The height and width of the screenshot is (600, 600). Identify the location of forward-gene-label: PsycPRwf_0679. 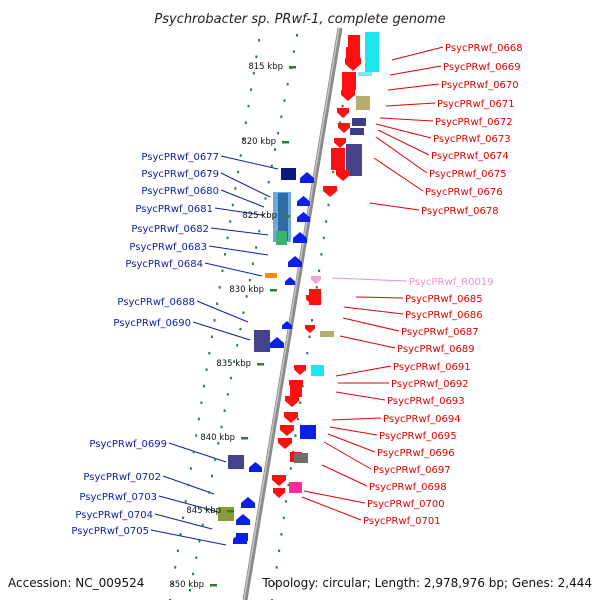
(180, 174).